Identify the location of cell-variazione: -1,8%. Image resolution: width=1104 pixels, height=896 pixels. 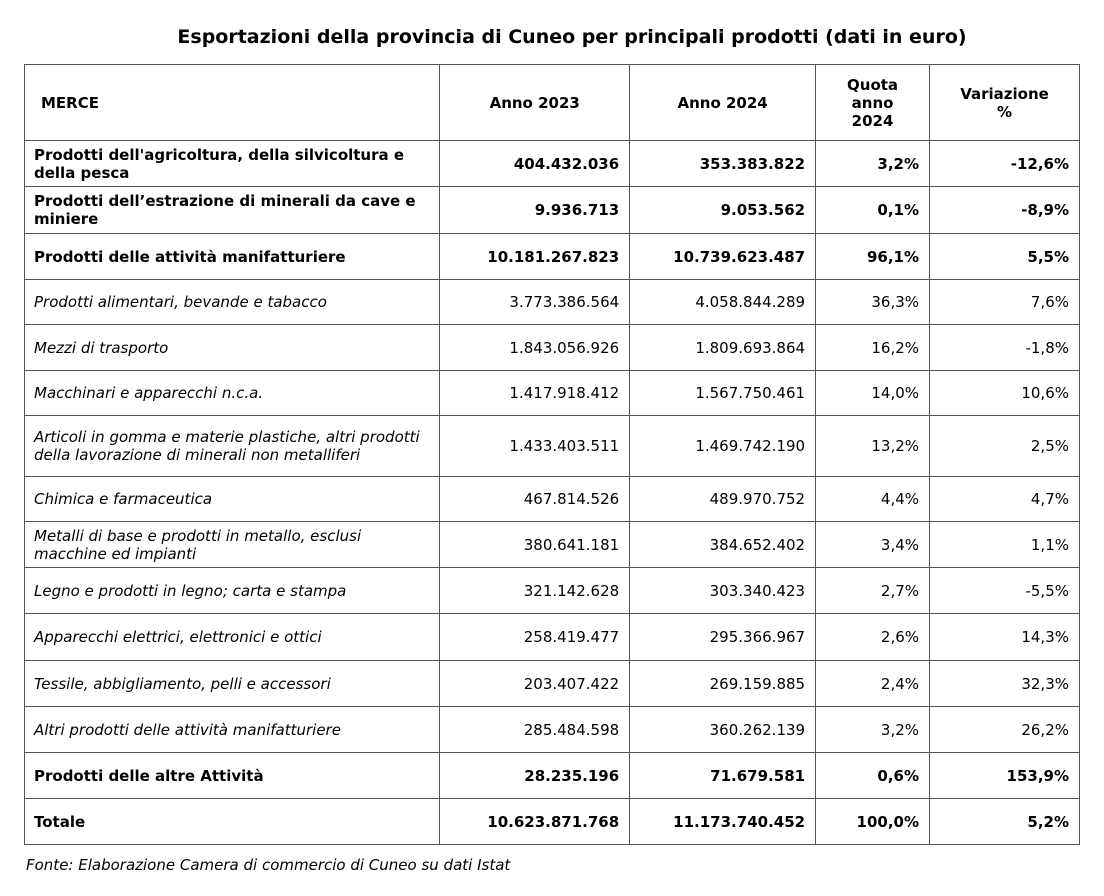
(1004, 347).